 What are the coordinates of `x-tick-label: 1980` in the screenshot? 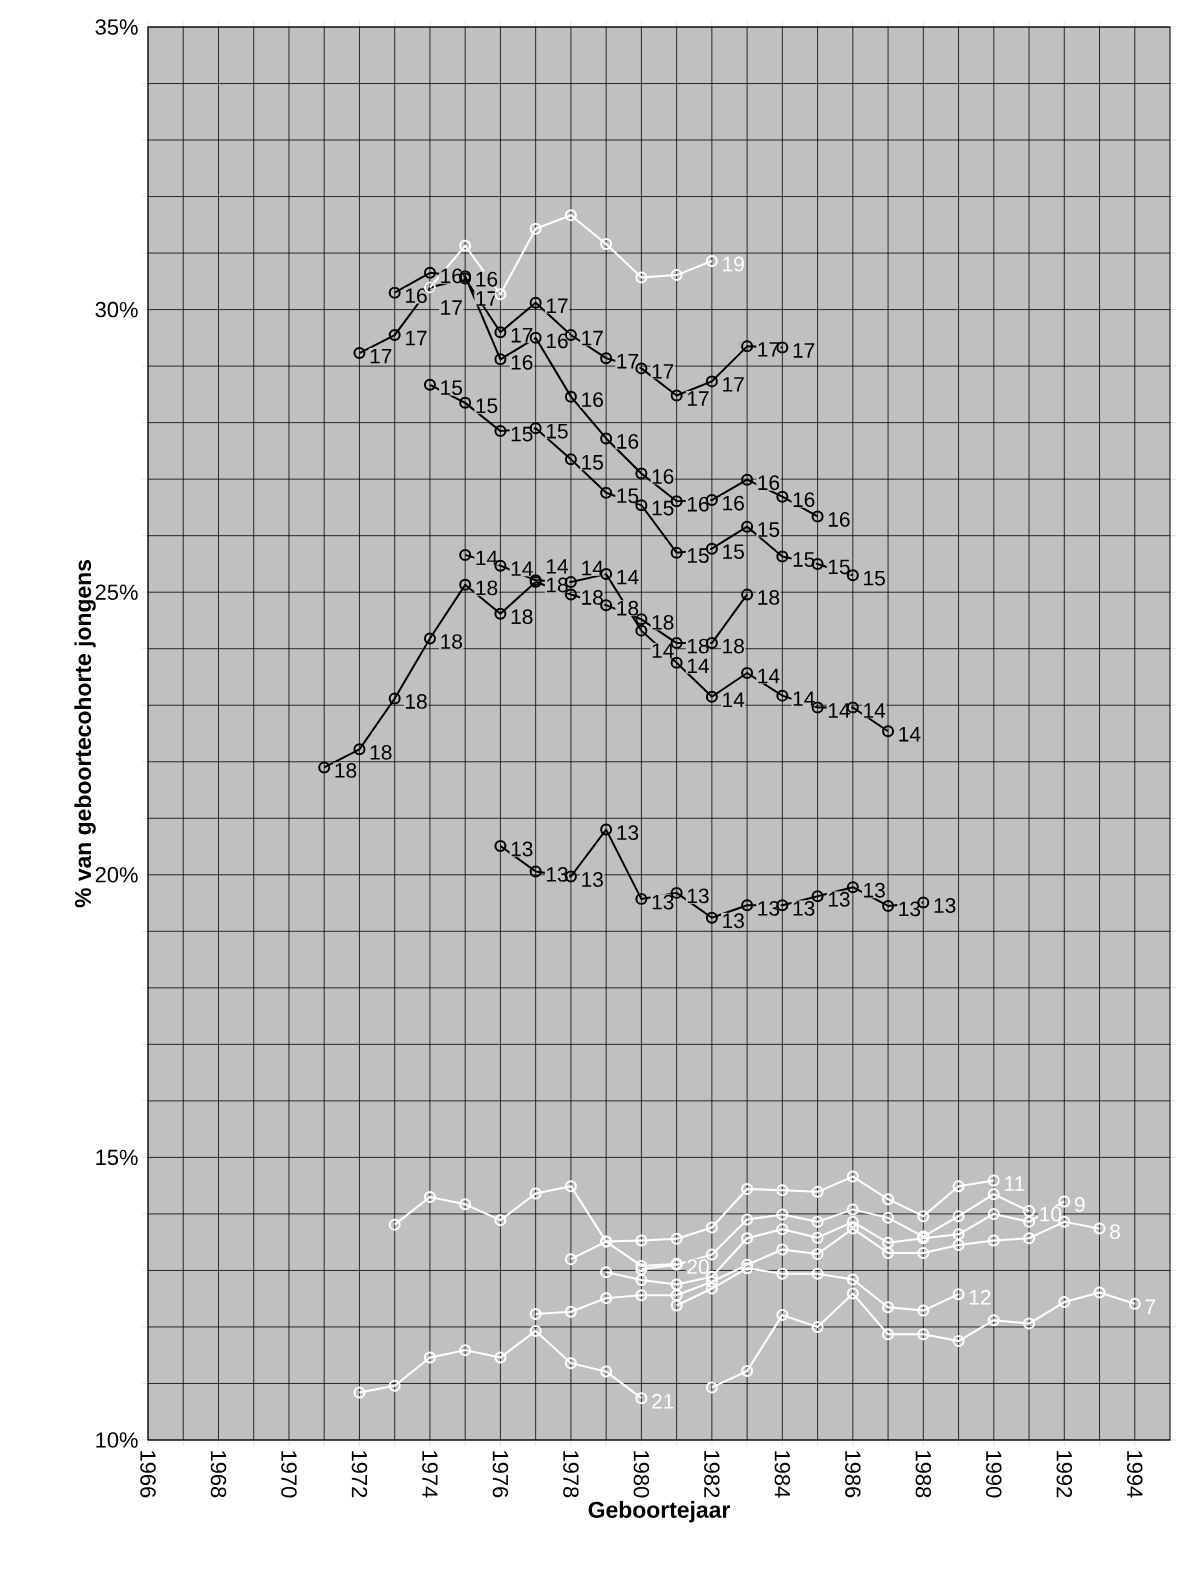 It's located at (641, 1474).